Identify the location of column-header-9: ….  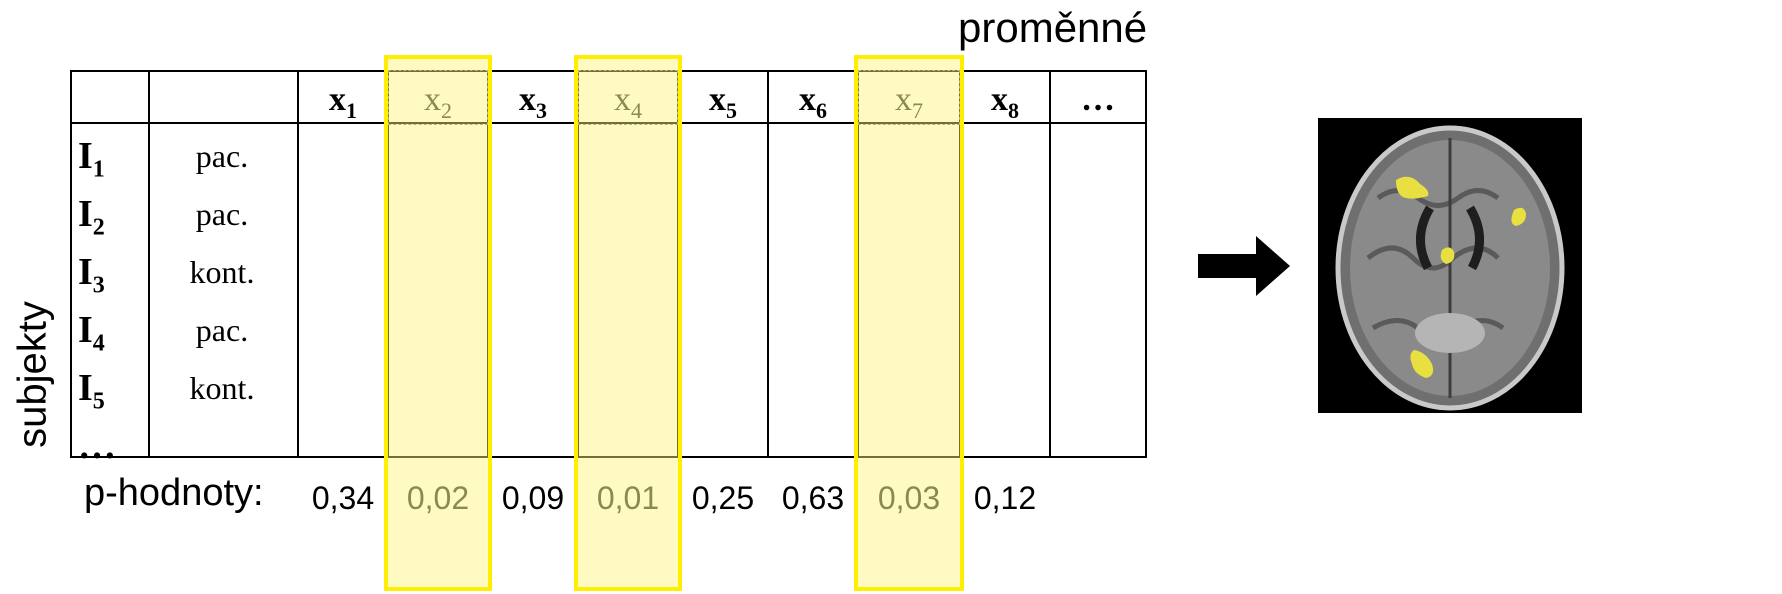
(1098, 100).